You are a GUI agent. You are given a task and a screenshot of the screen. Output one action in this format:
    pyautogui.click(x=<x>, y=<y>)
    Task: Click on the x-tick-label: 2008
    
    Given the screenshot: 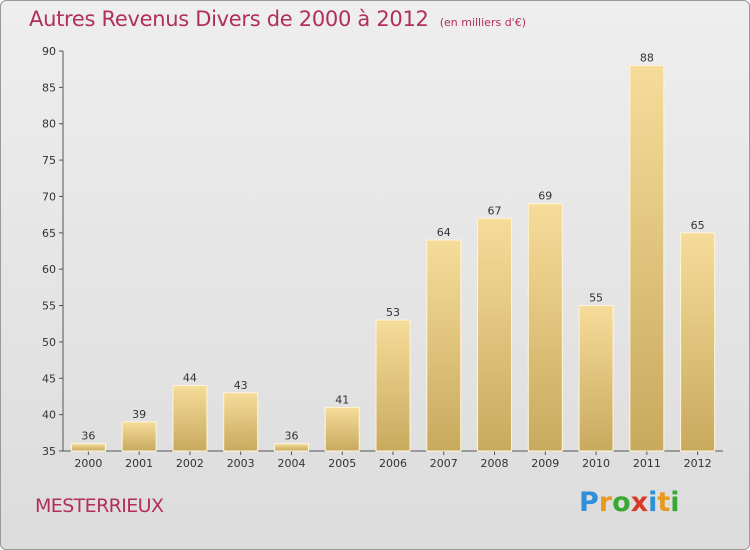 What is the action you would take?
    pyautogui.click(x=495, y=463)
    